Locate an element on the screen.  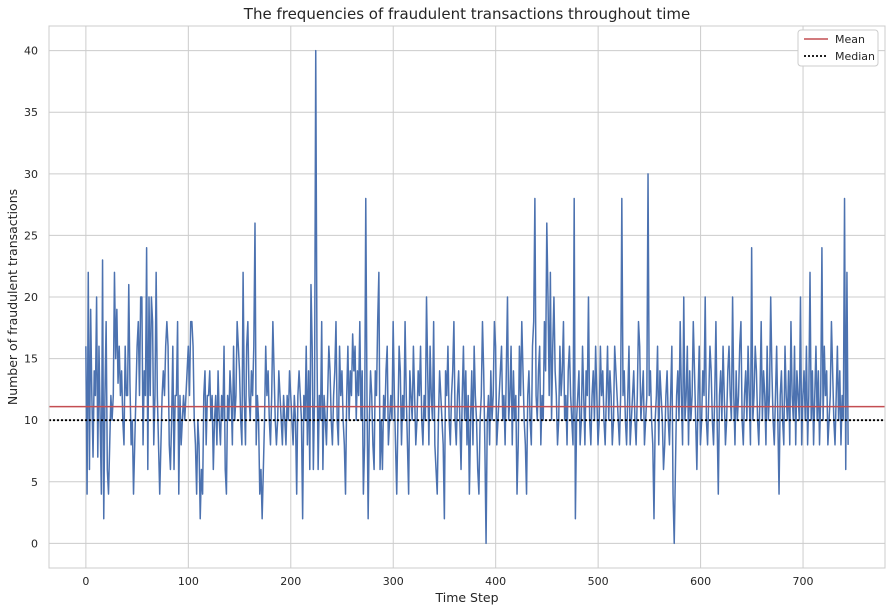
y-tick-label: 20 is located at coordinates (31, 297).